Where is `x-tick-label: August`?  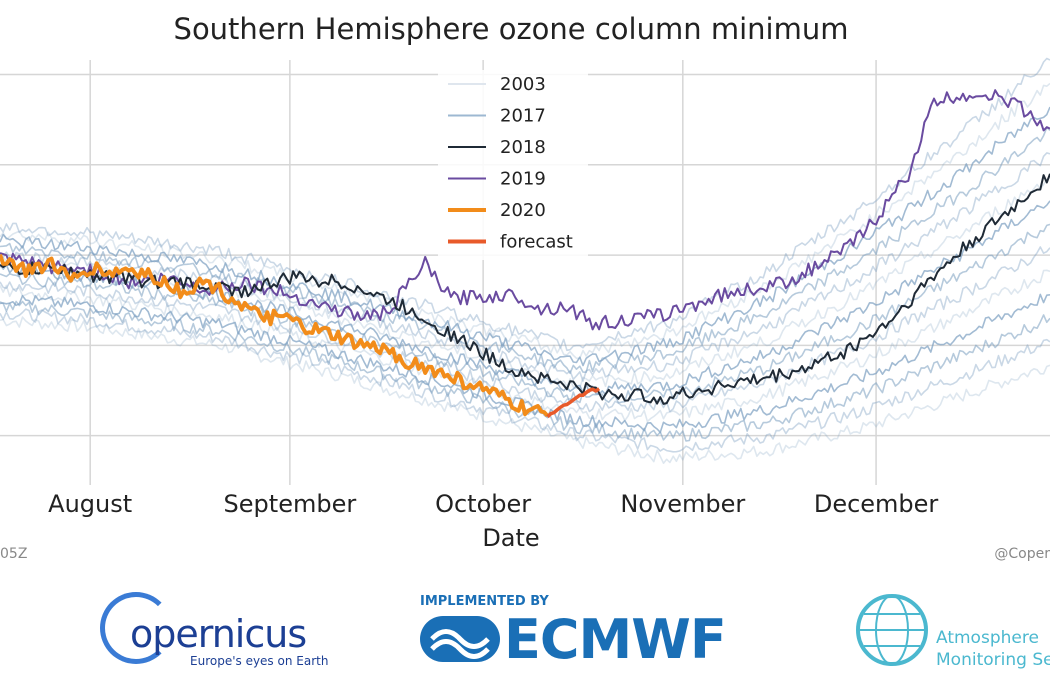 x-tick-label: August is located at coordinates (90, 504).